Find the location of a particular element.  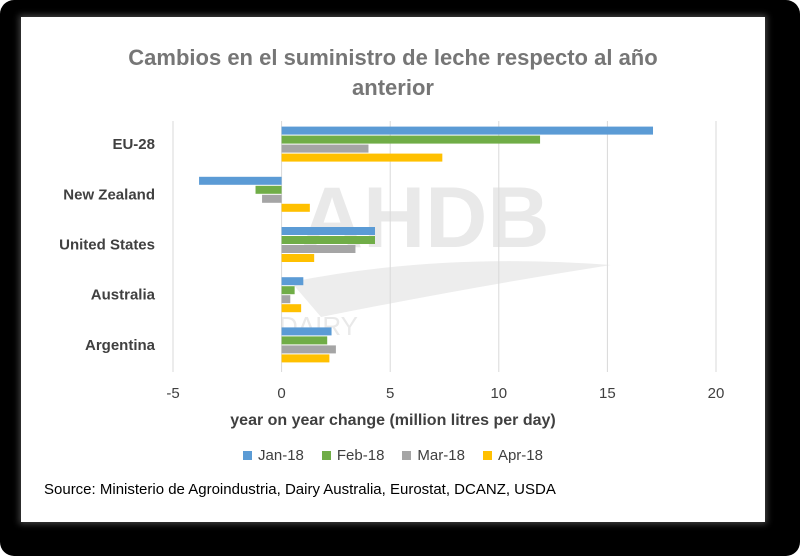

bar-jan-18-australia is located at coordinates (292, 281).